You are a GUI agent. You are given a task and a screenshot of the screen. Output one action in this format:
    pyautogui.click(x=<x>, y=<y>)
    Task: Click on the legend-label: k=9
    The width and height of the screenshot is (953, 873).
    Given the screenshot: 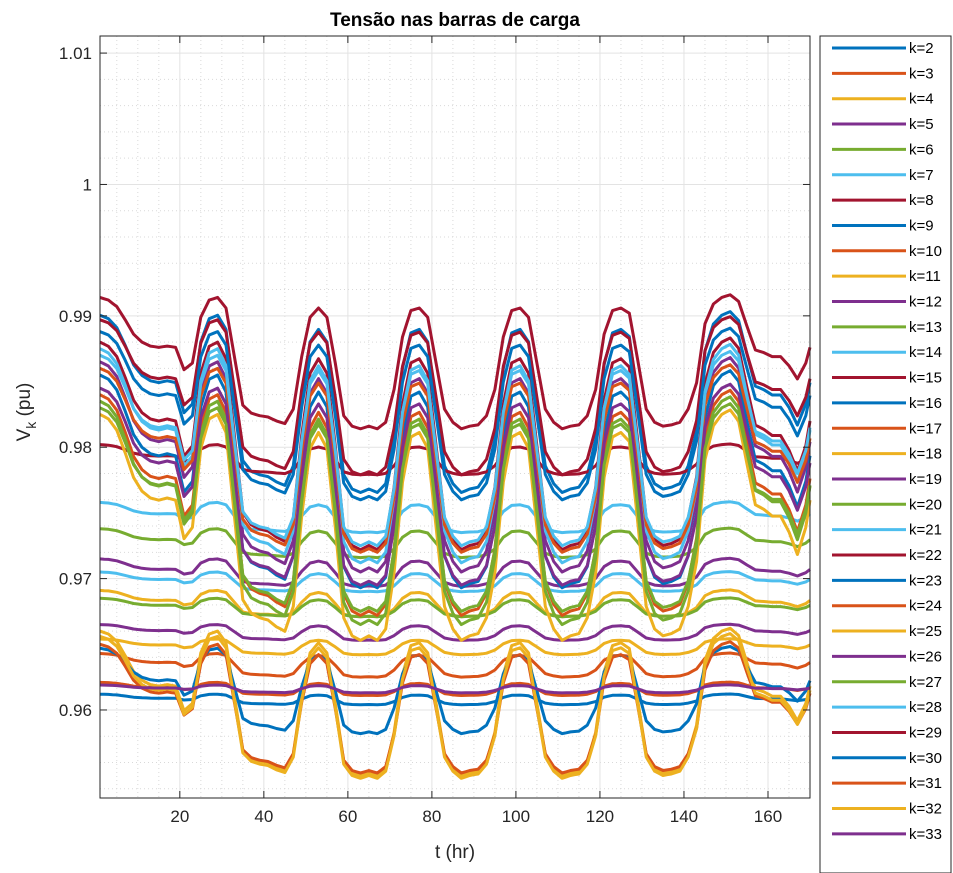 What is the action you would take?
    pyautogui.click(x=921, y=225)
    